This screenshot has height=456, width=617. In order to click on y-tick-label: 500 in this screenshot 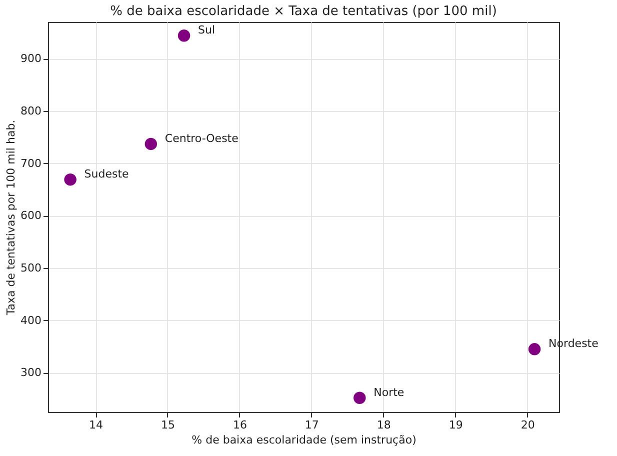, I will do `click(31, 268)`.